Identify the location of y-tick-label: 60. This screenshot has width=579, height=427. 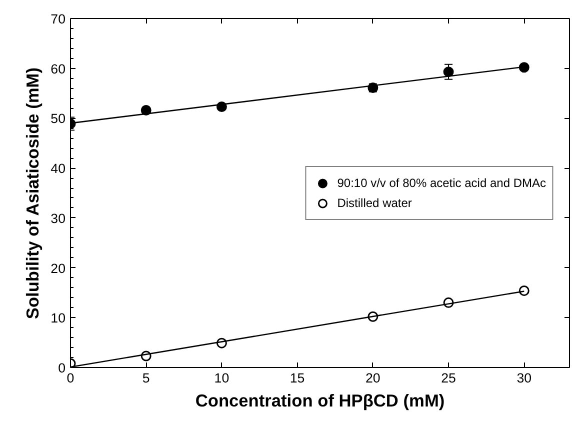
(58, 68).